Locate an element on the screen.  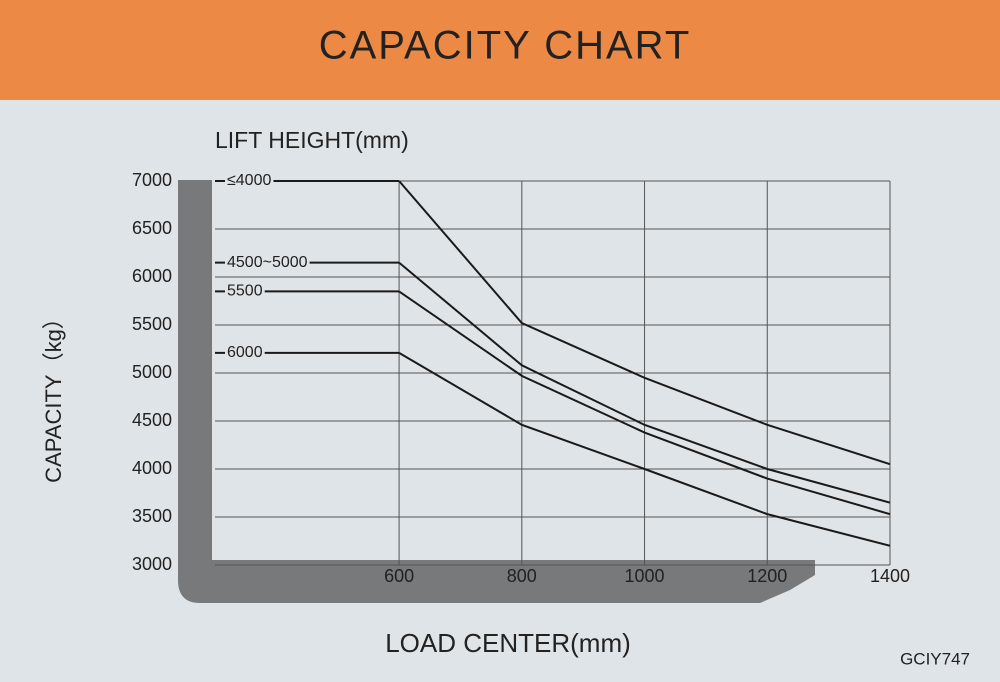
x-axis-label: LOAD CENTER(mm) is located at coordinates (508, 643).